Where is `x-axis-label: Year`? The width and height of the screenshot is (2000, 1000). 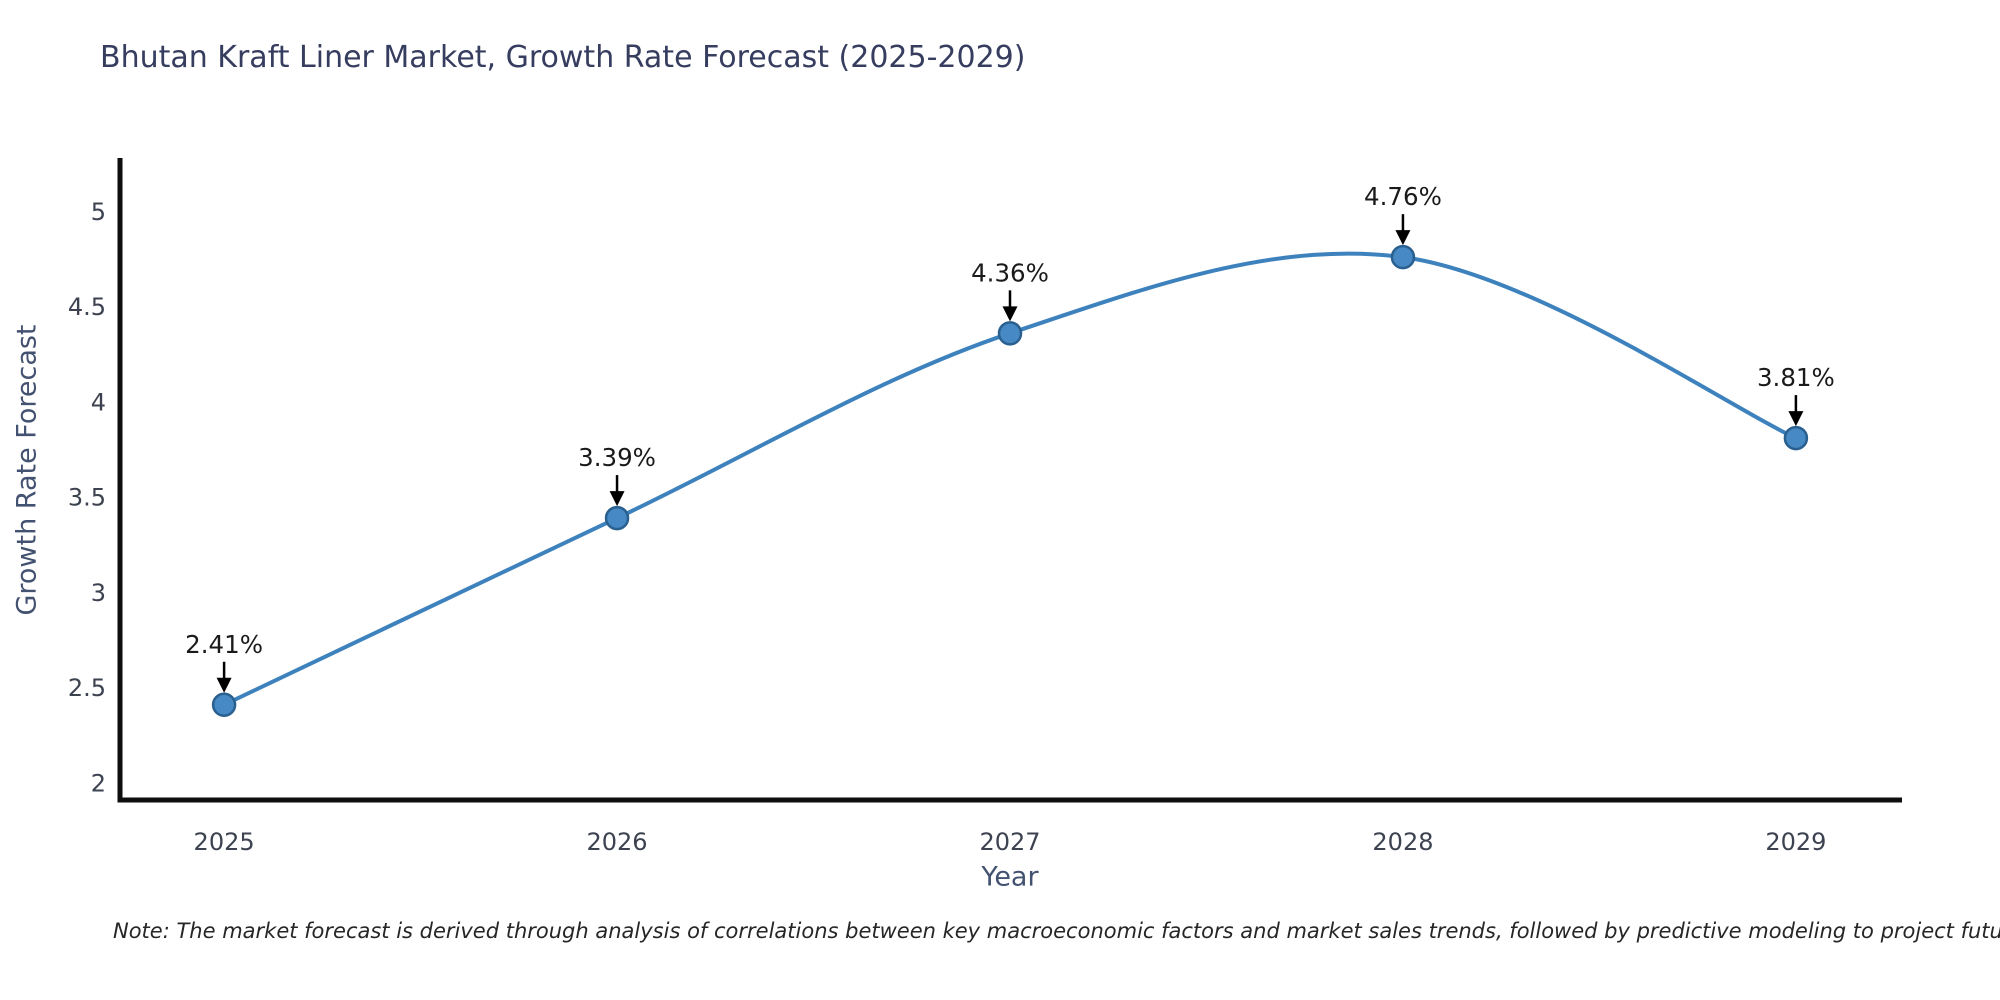
x-axis-label: Year is located at coordinates (1010, 877).